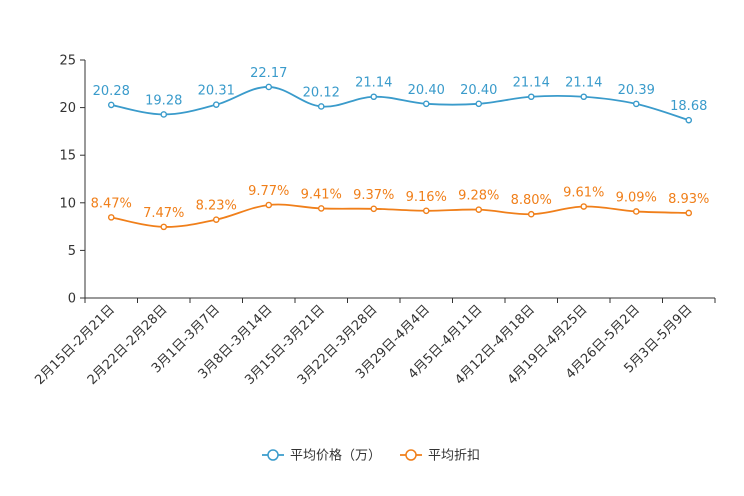 The height and width of the screenshot is (496, 744). Describe the element at coordinates (636, 90) in the screenshot. I see `data-label: 20.39` at that location.